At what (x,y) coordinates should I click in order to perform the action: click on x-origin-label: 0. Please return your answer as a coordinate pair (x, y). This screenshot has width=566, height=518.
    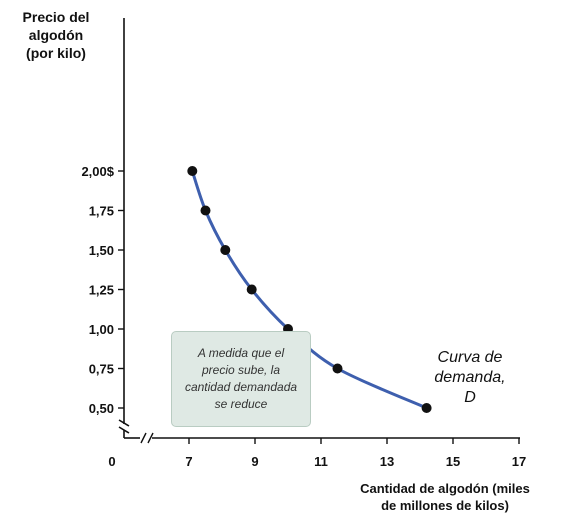
    Looking at the image, I should click on (111, 461).